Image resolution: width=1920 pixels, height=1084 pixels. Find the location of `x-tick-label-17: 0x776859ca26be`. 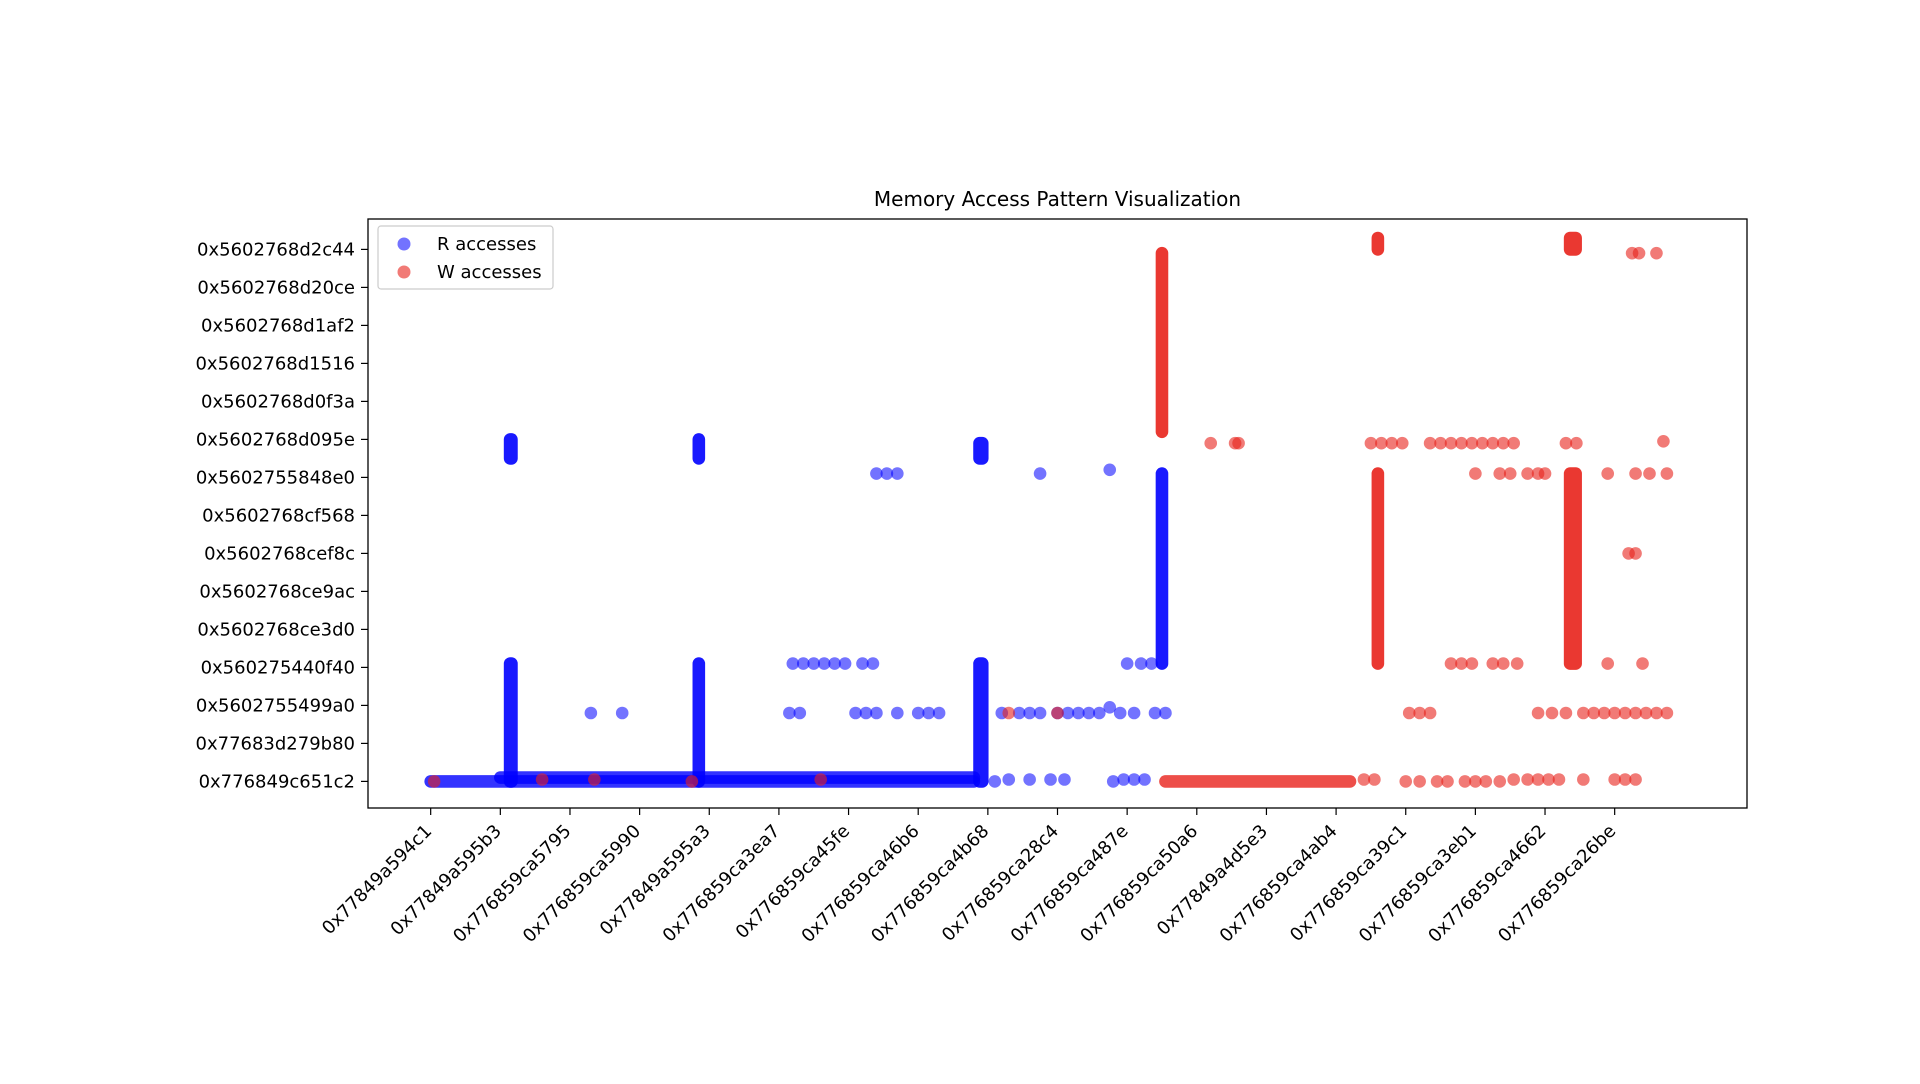

x-tick-label-17: 0x776859ca26be is located at coordinates (1557, 884).